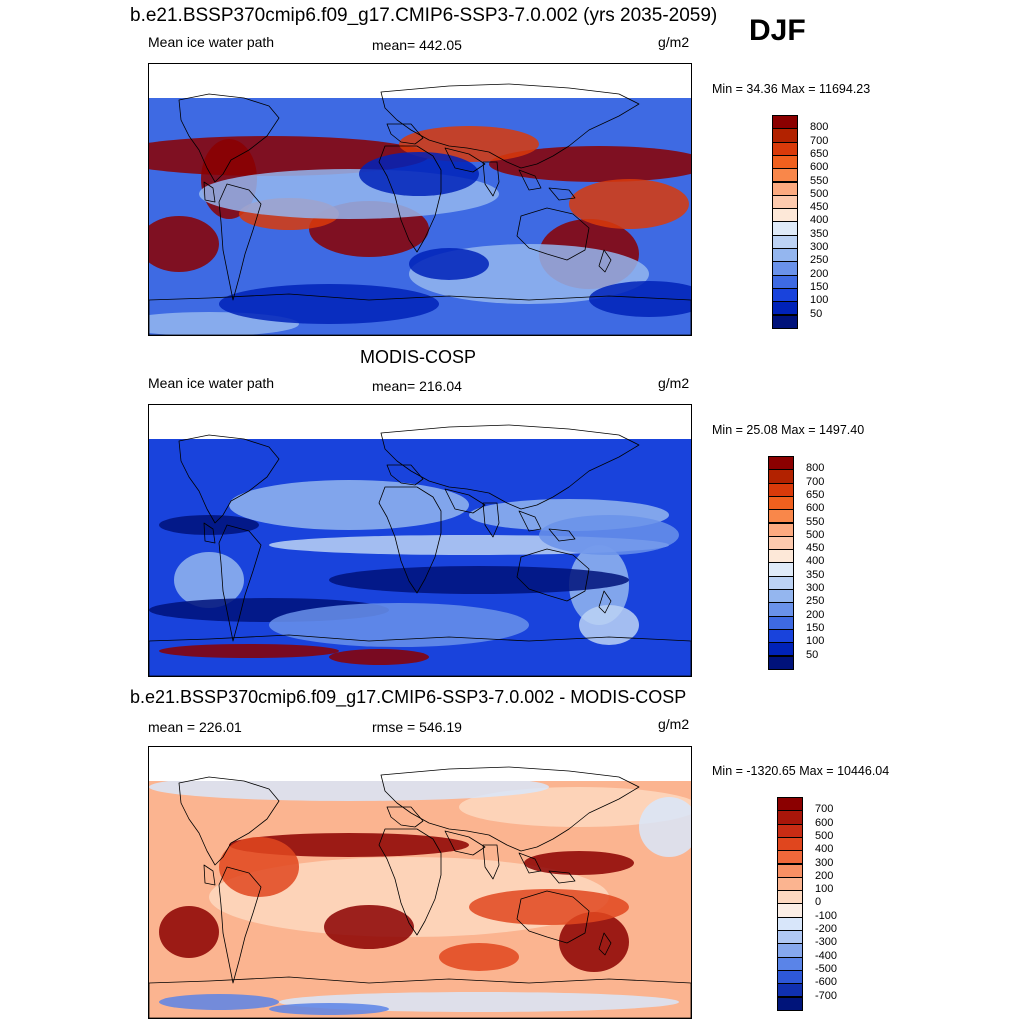  Describe the element at coordinates (788, 430) in the screenshot. I see `panel2-minmax-label: Min = 25.08 Max = 1497.40` at that location.